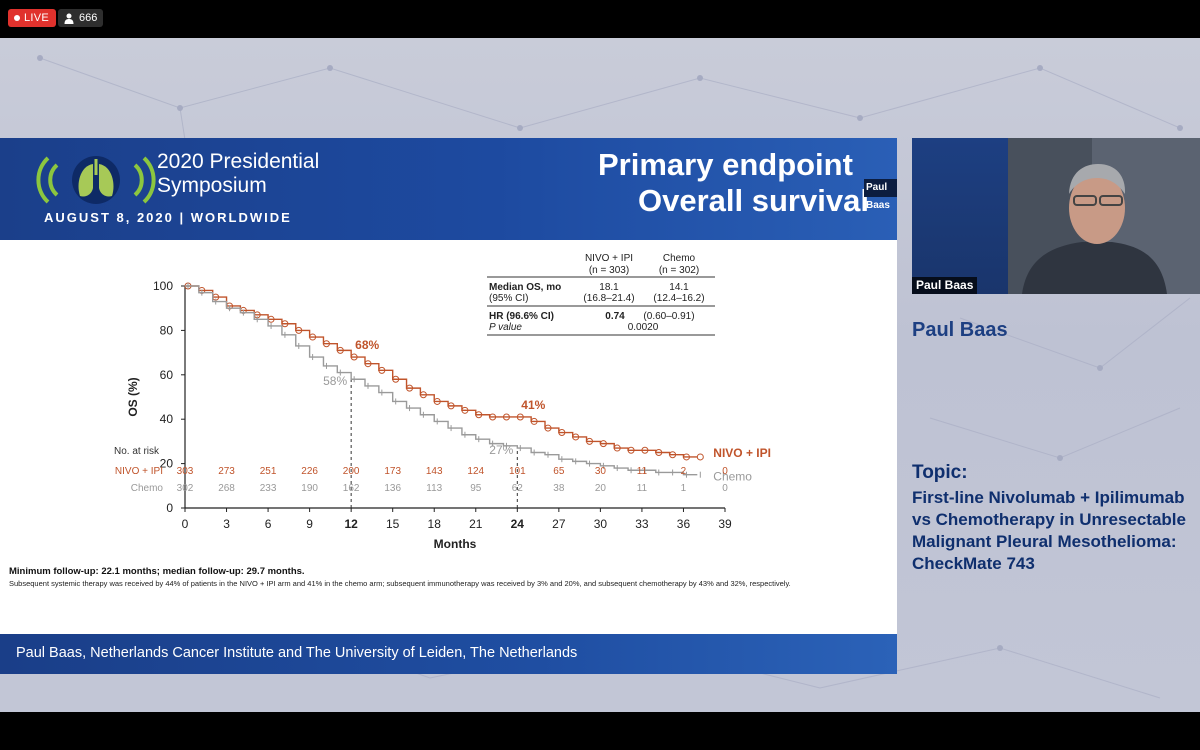  I want to click on risk-chemo-count: 62, so click(518, 488).